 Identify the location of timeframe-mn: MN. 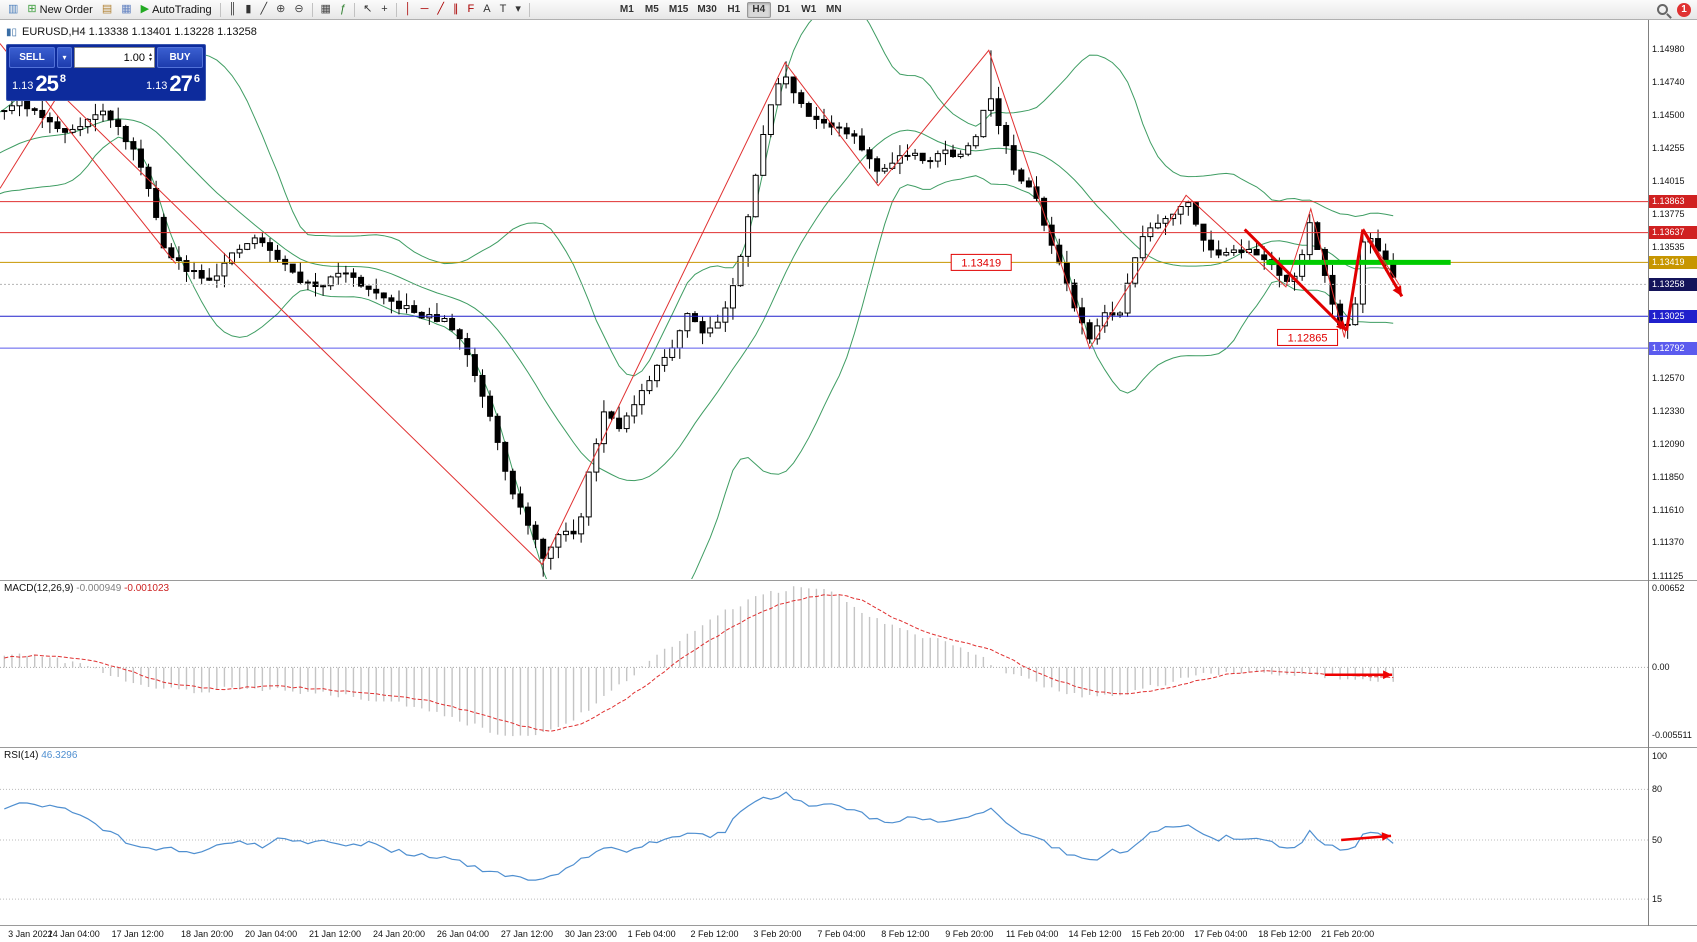
(834, 10).